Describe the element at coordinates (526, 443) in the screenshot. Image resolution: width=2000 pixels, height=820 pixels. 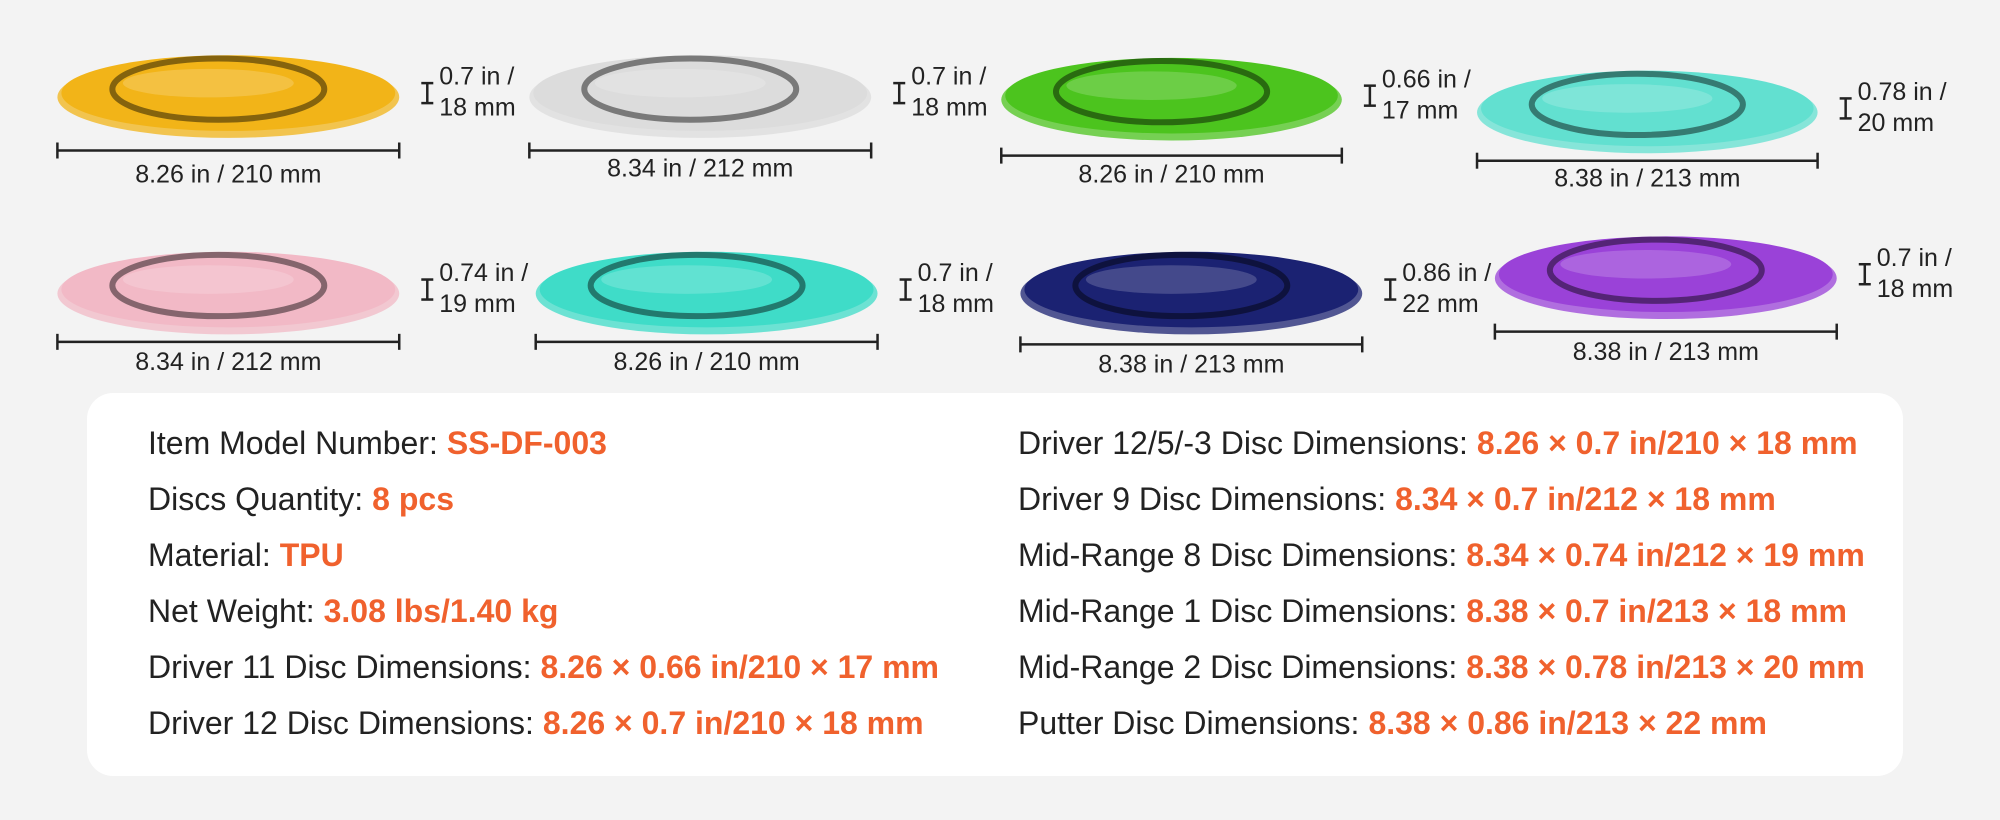
I see `spec-value: SS-DF-003` at that location.